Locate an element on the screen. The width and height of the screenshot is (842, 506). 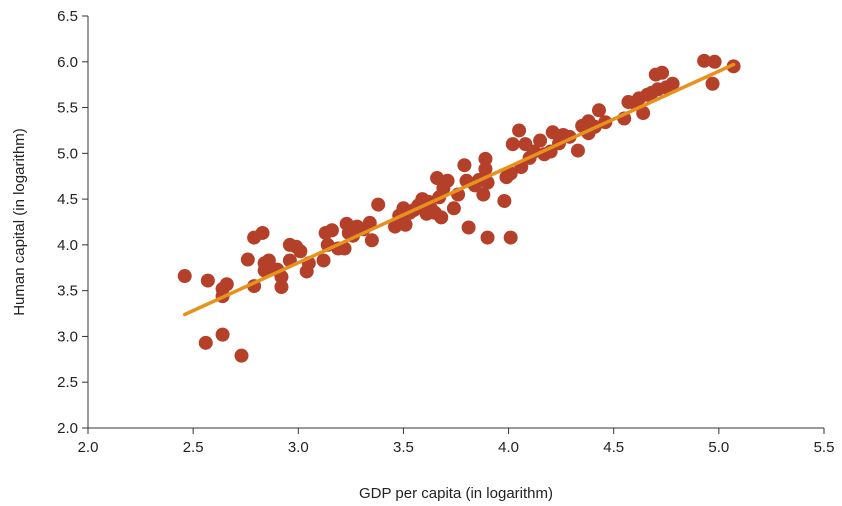
y-tick-label: 3.5 is located at coordinates (67, 291).